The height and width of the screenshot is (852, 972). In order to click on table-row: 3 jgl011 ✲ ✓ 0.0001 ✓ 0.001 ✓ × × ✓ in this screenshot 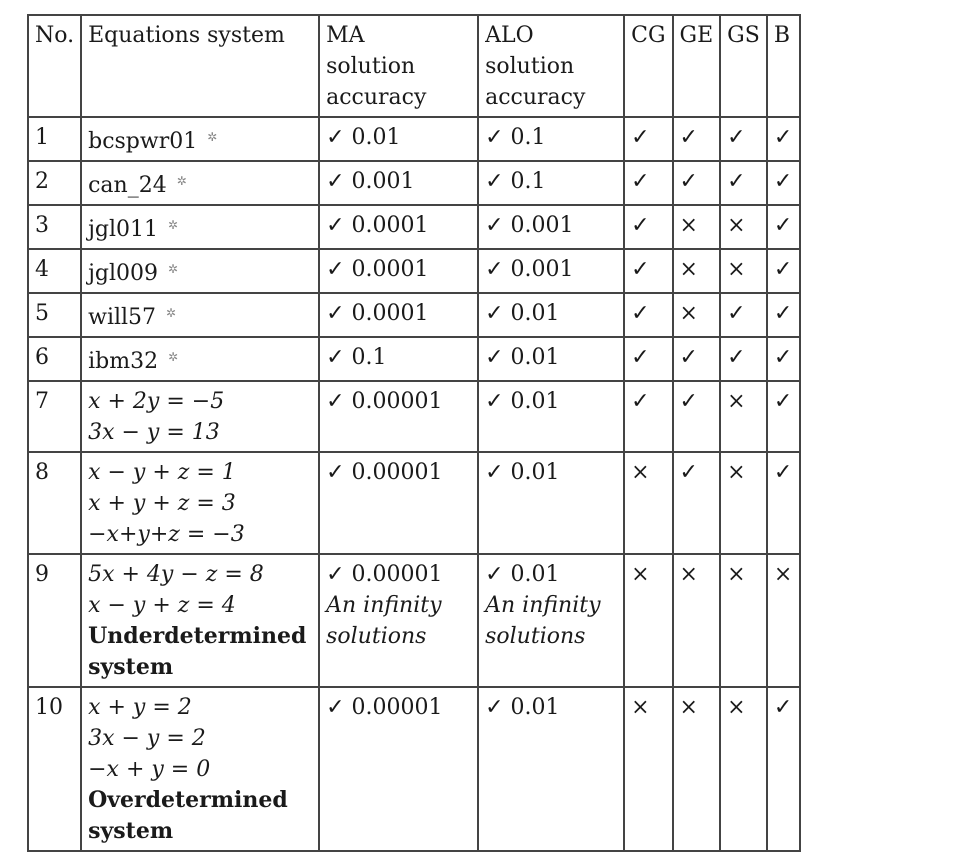, I will do `click(413, 227)`.